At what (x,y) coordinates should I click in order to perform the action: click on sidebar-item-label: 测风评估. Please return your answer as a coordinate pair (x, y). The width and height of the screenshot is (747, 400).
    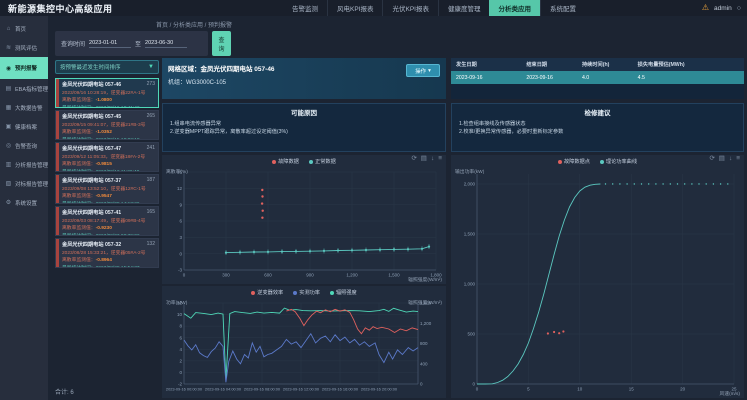
    Looking at the image, I should click on (26, 48).